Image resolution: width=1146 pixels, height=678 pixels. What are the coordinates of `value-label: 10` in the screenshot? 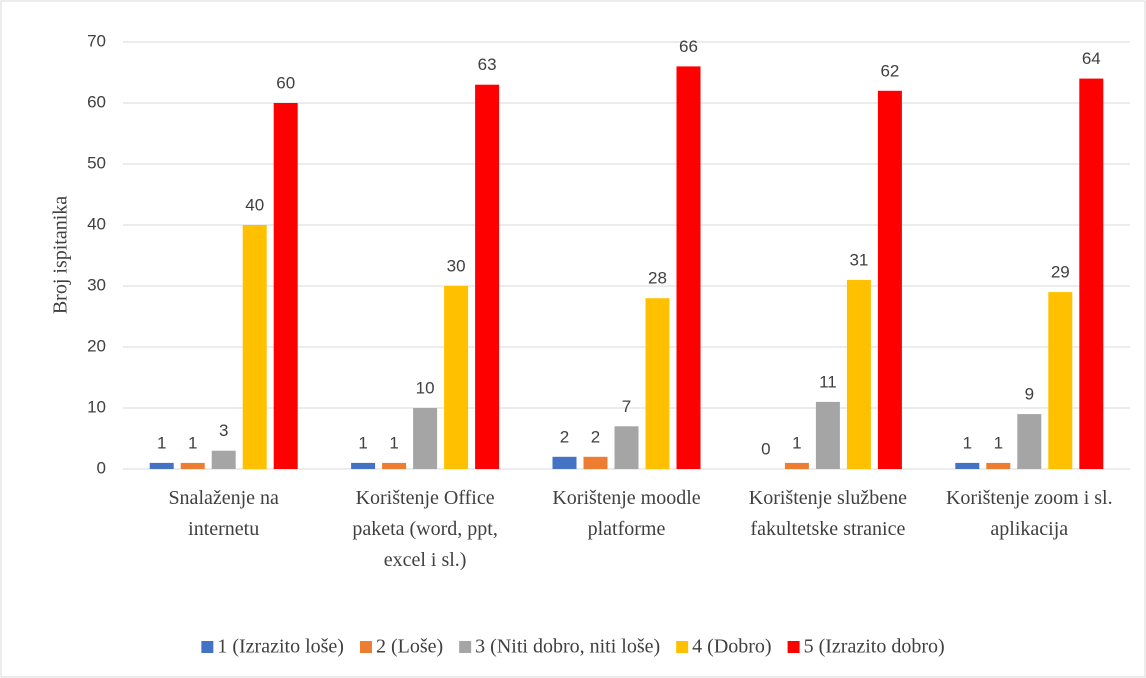 It's located at (425, 387).